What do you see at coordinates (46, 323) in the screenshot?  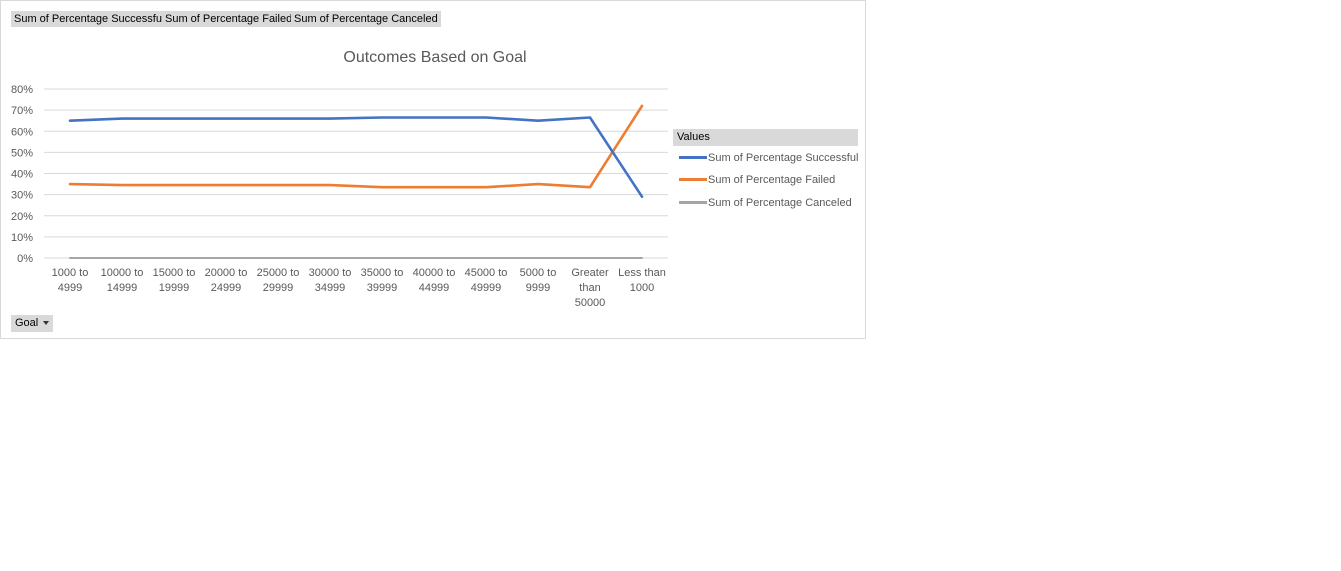 I see `chevron-down-icon` at bounding box center [46, 323].